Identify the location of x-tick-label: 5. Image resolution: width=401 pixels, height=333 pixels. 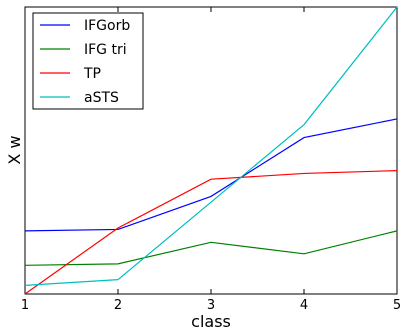
(397, 305).